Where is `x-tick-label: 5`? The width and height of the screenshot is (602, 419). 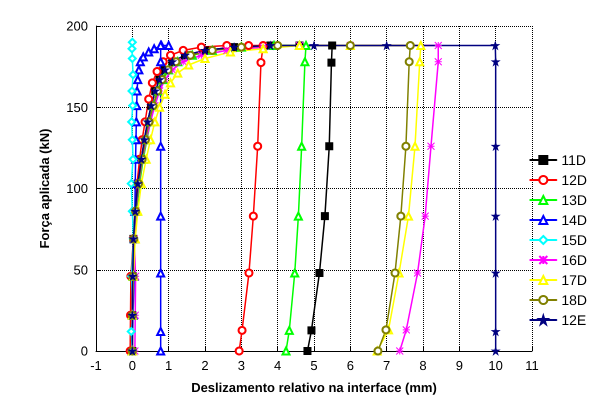
x-tick-label: 5 is located at coordinates (314, 365).